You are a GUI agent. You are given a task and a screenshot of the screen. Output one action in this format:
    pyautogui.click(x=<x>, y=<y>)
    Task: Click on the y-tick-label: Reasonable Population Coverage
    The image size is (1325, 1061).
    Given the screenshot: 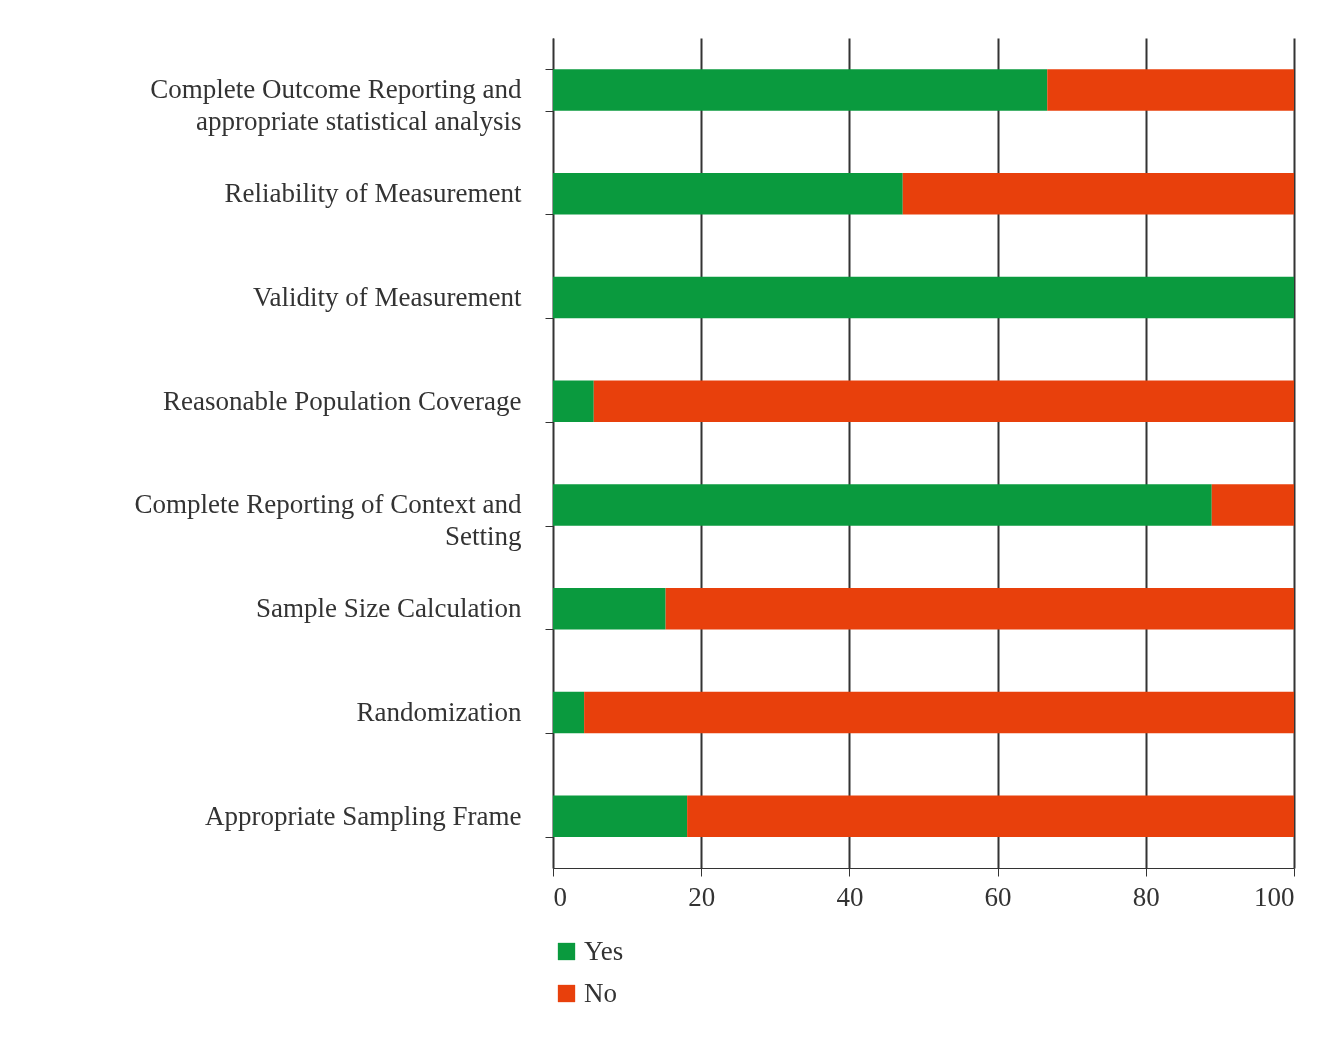 What is the action you would take?
    pyautogui.click(x=342, y=400)
    